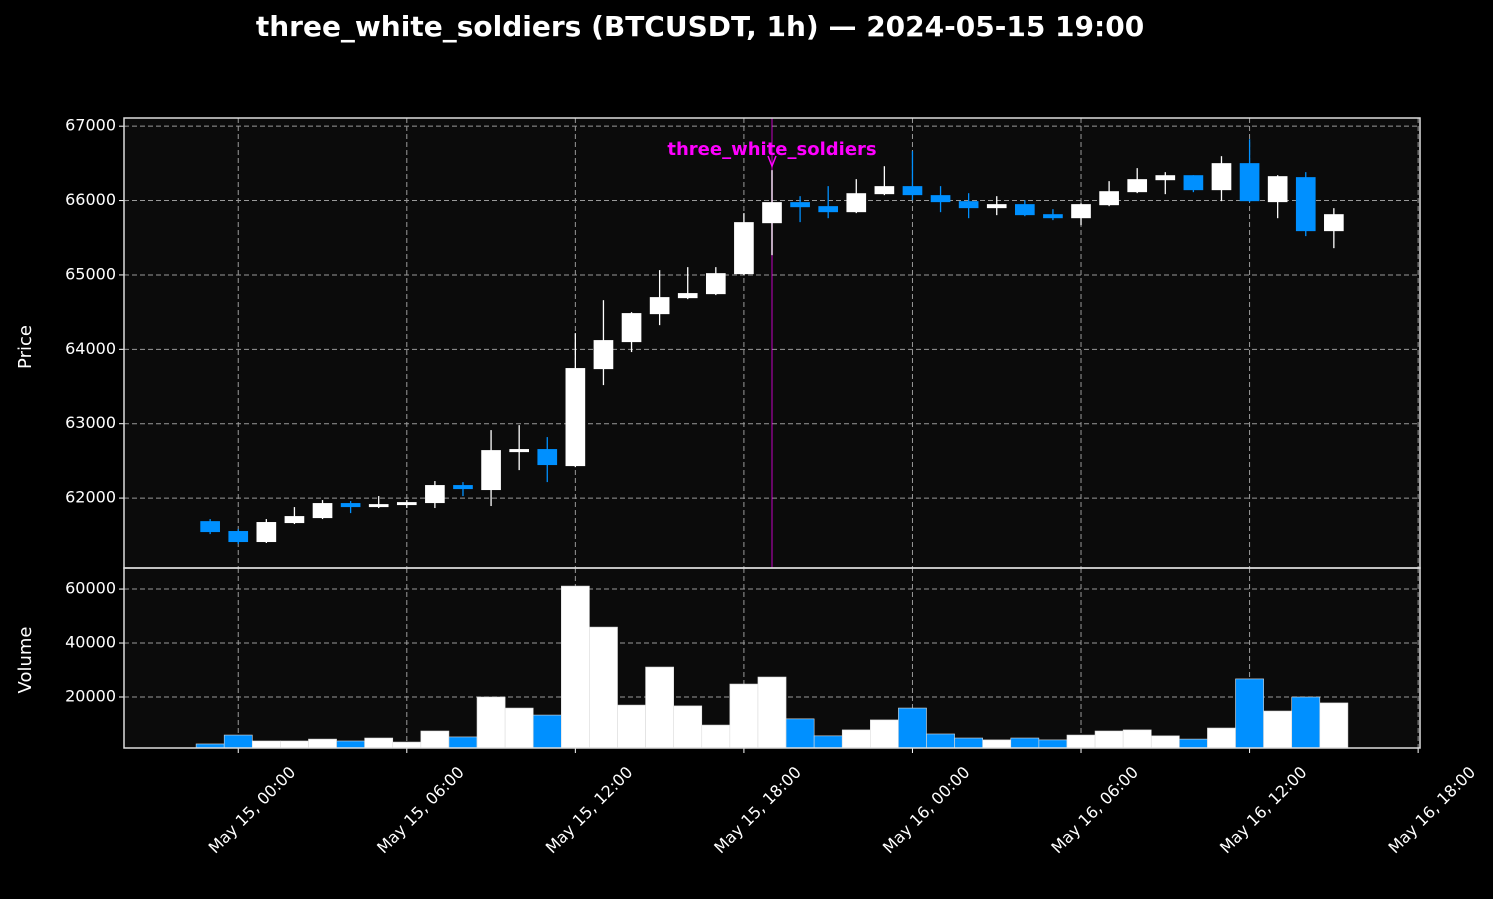  What do you see at coordinates (90, 199) in the screenshot?
I see `y-tick-label: 66000` at bounding box center [90, 199].